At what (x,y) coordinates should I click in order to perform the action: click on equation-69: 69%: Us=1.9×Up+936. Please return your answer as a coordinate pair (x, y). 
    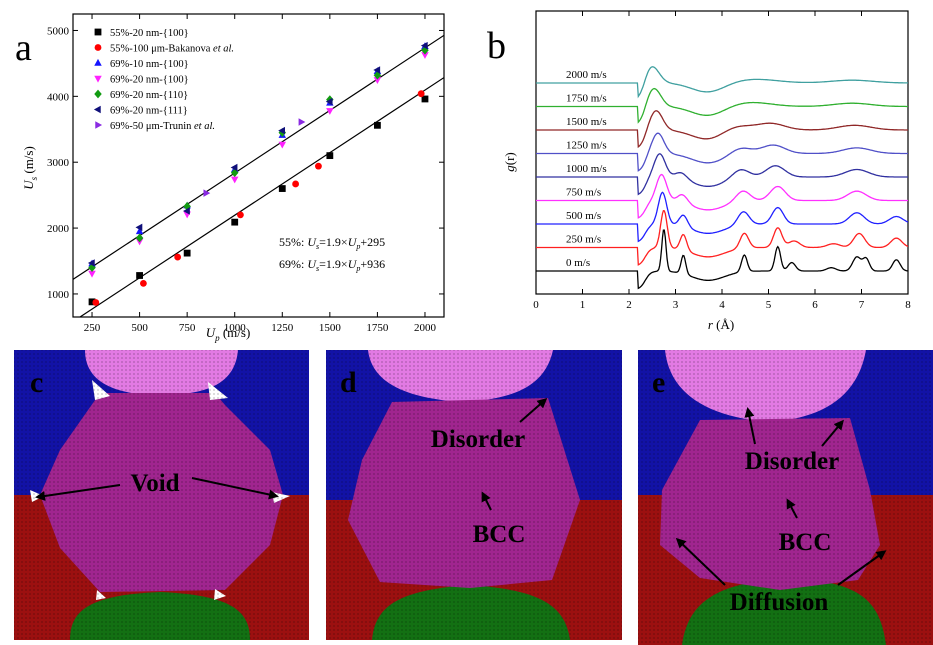
    Looking at the image, I should click on (332, 265).